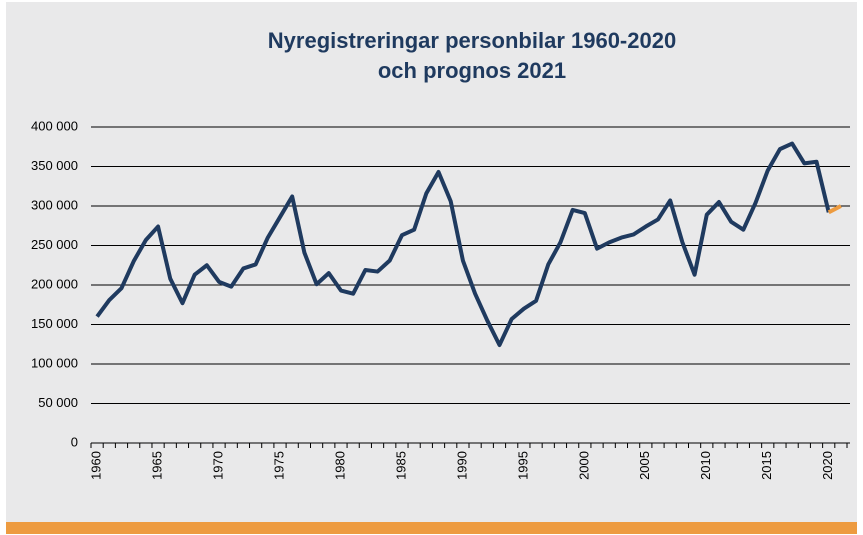  What do you see at coordinates (400, 465) in the screenshot?
I see `x-tick-label: 1985` at bounding box center [400, 465].